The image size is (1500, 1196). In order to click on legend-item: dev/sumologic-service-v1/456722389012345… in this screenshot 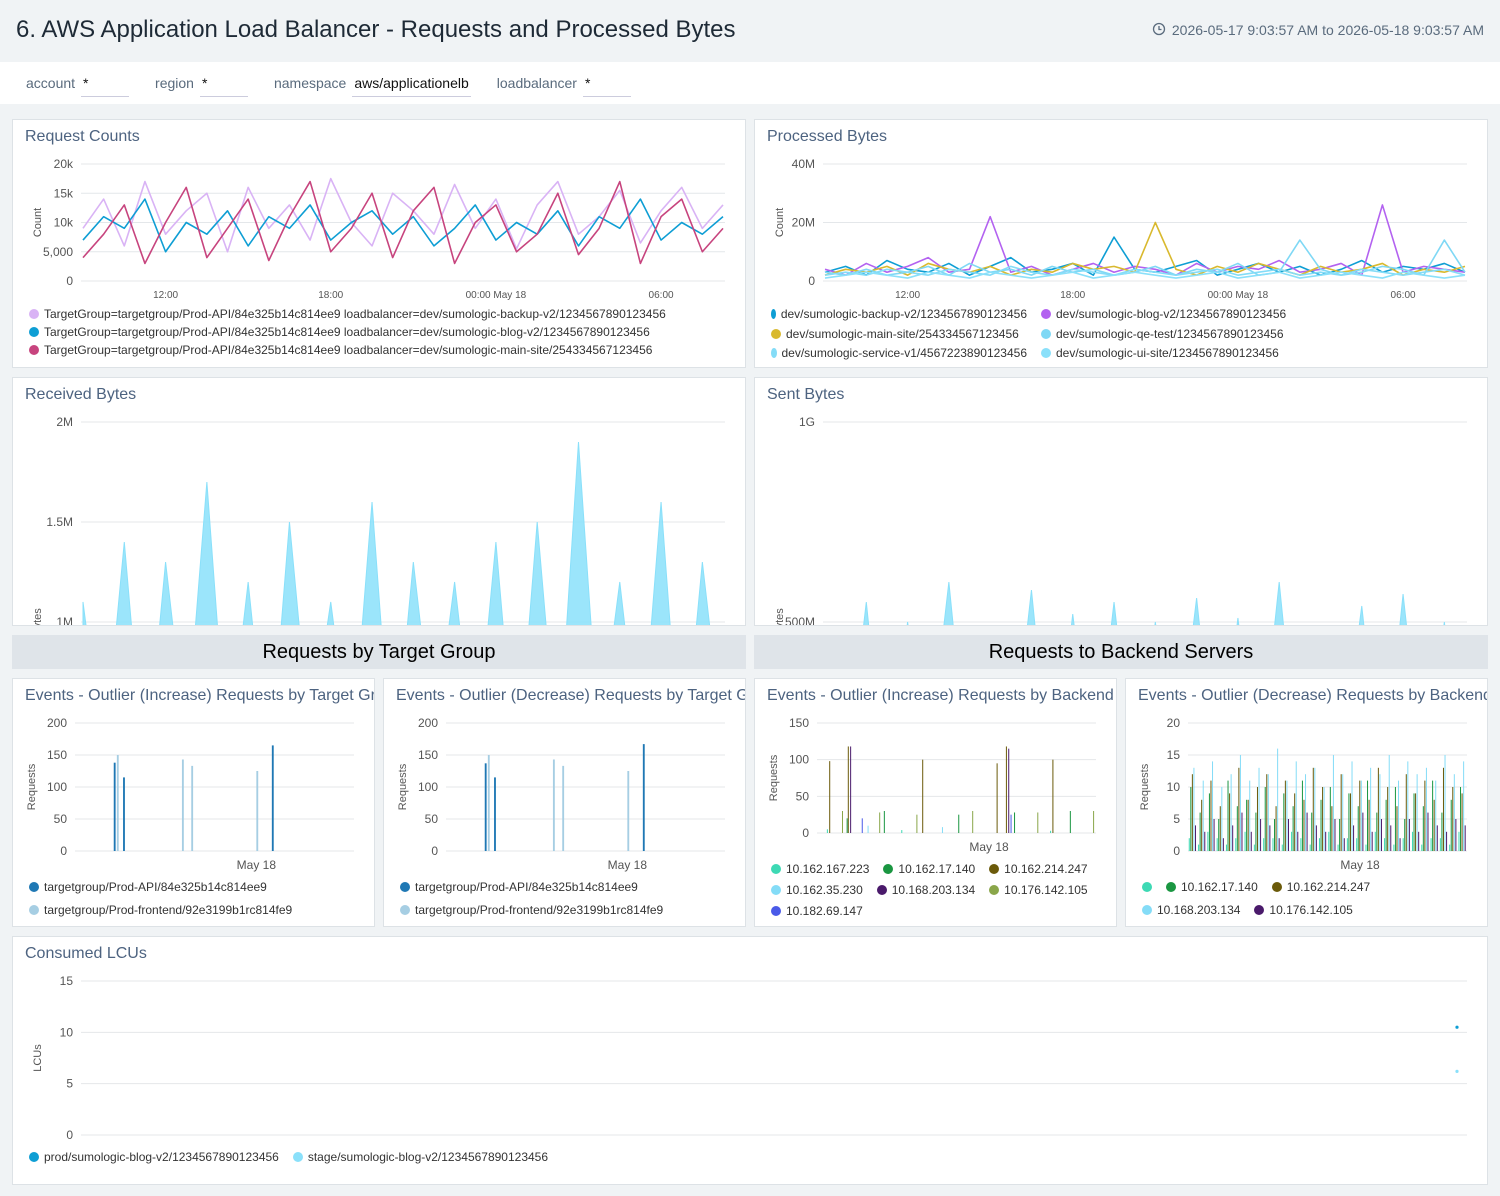, I will do `click(899, 353)`.